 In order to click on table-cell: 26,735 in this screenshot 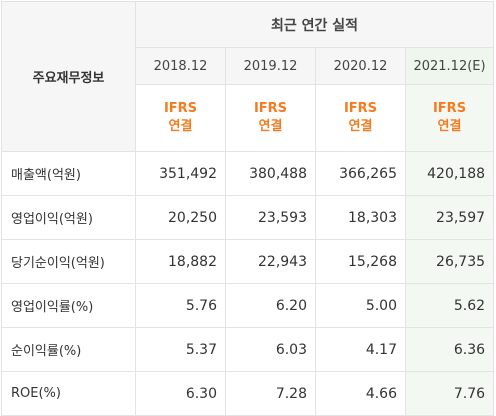, I will do `click(449, 261)`.